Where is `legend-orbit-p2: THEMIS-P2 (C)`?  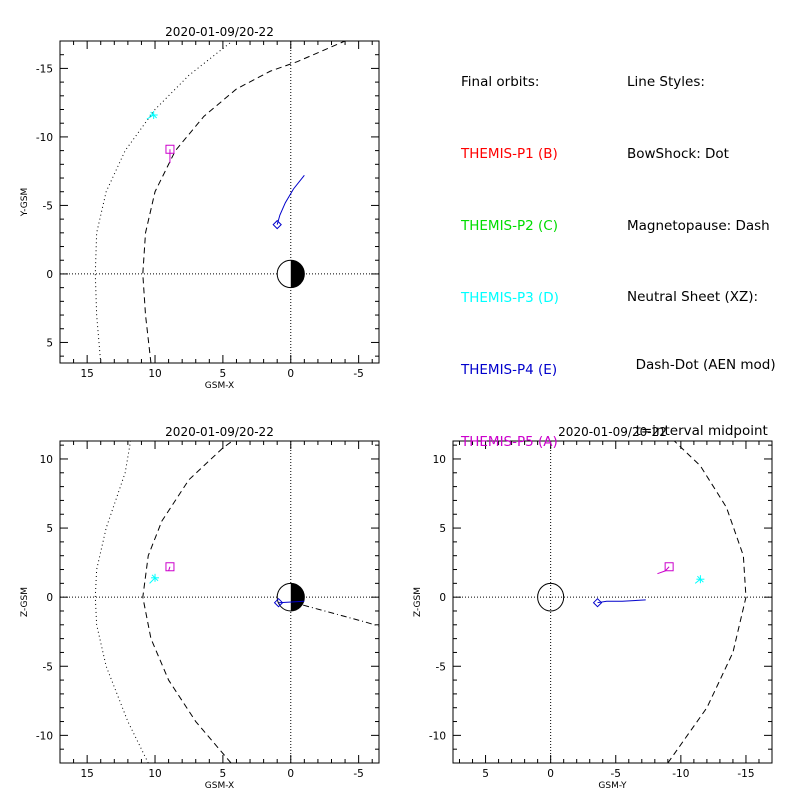 legend-orbit-p2: THEMIS-P2 (C) is located at coordinates (509, 226).